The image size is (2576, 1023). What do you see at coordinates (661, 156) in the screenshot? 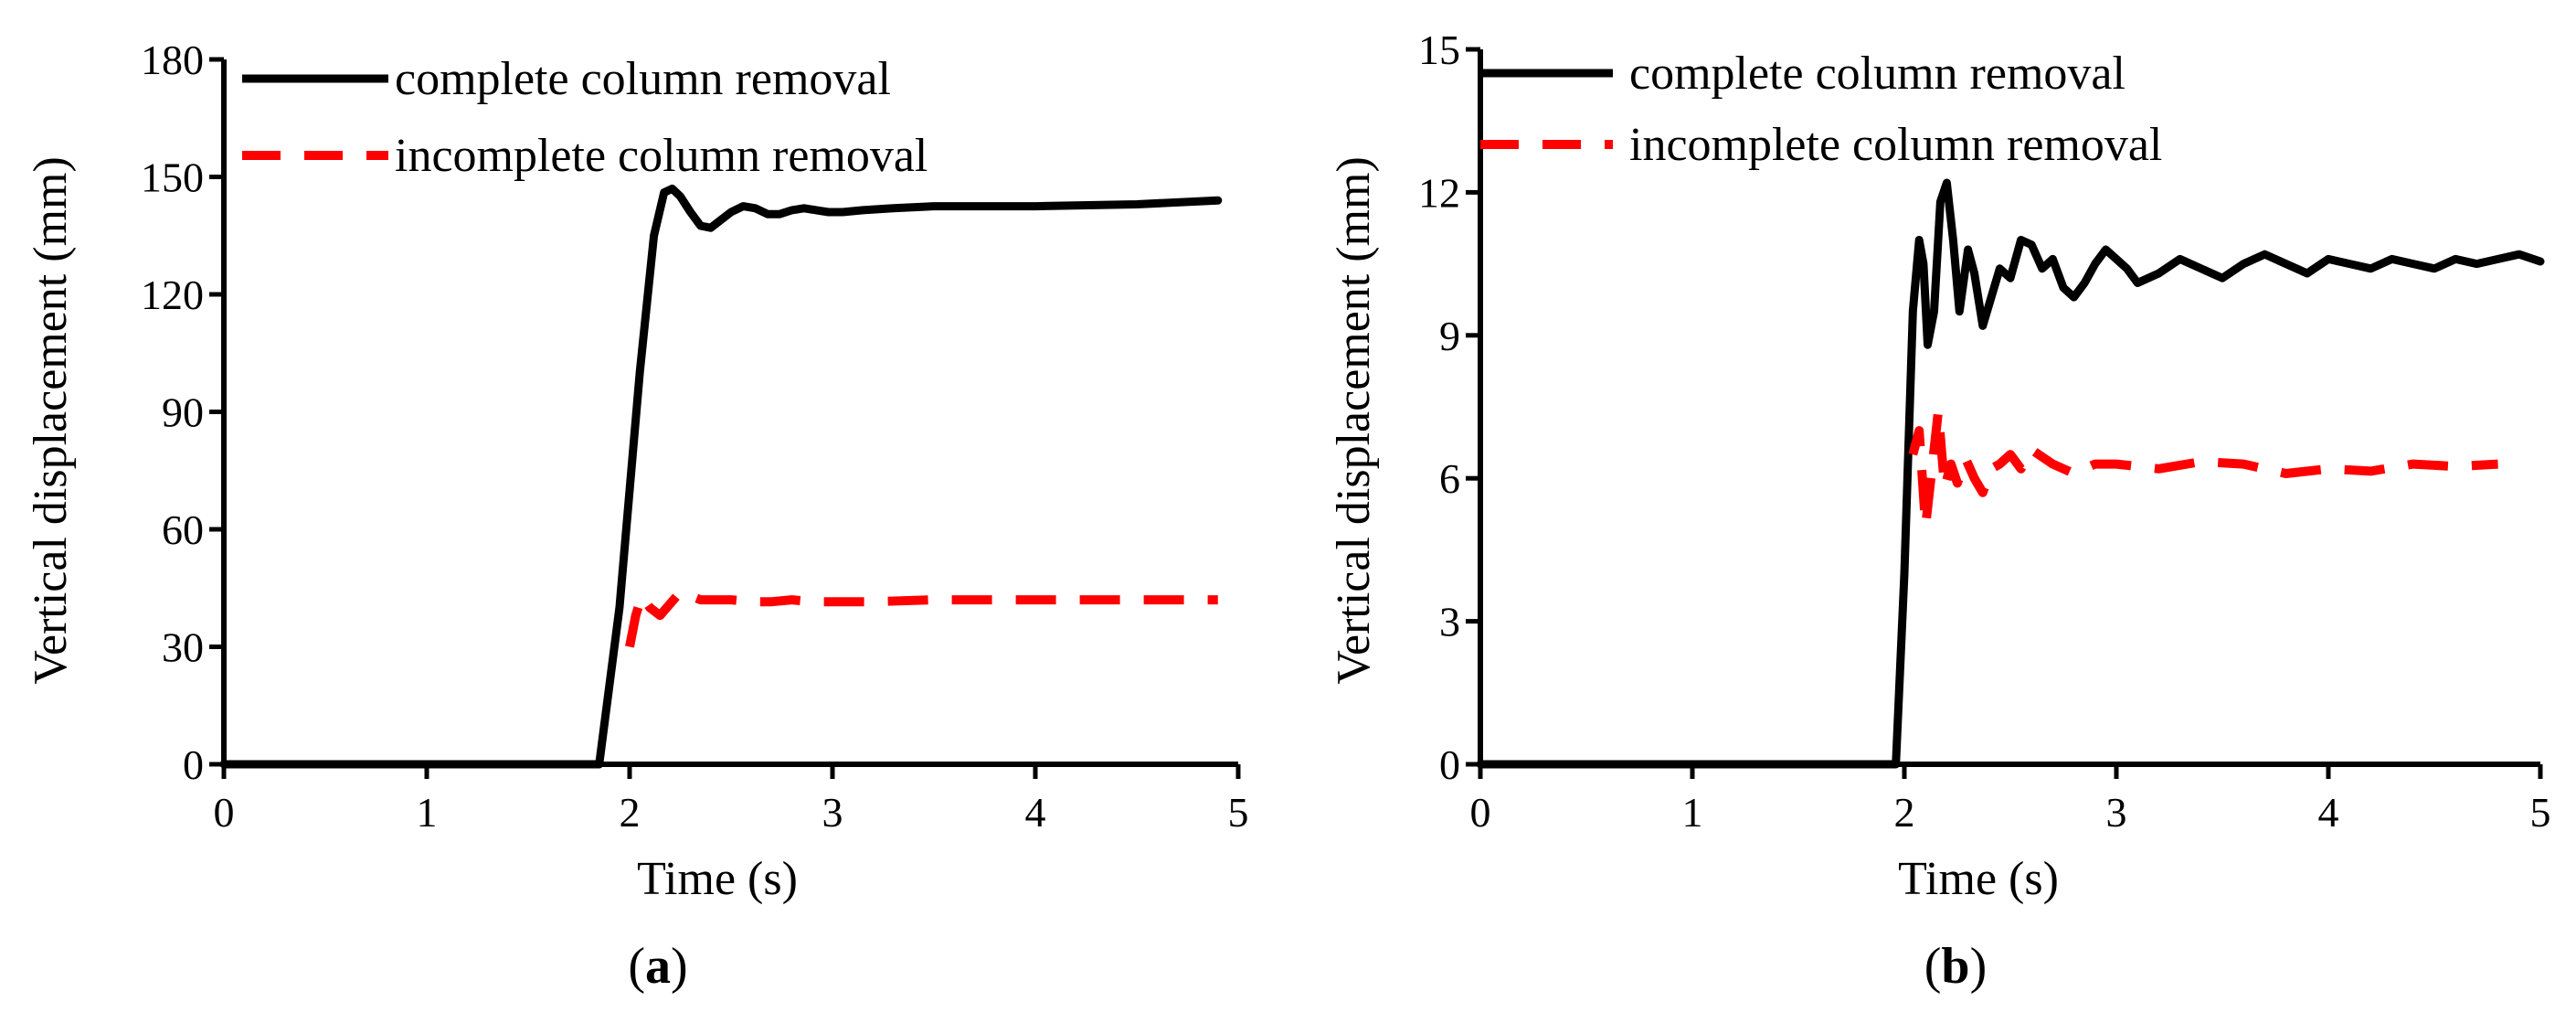
I see `panel-a-legend-label-incomplete: incomplete column removal` at bounding box center [661, 156].